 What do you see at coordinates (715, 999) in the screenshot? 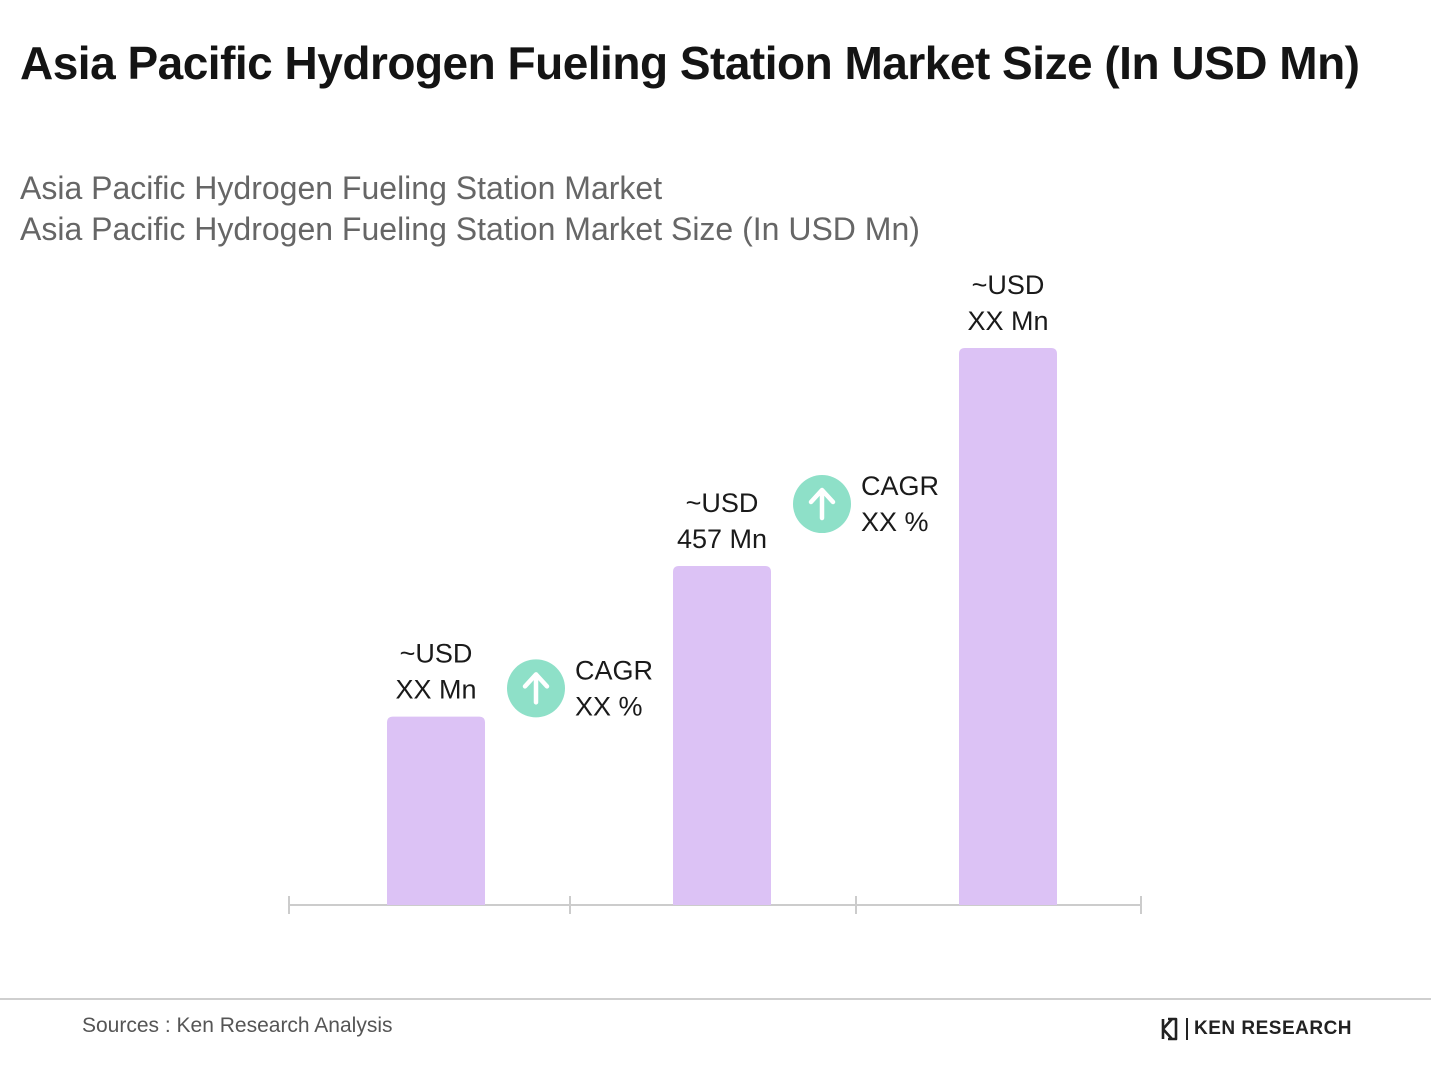
I see `footer-divider` at bounding box center [715, 999].